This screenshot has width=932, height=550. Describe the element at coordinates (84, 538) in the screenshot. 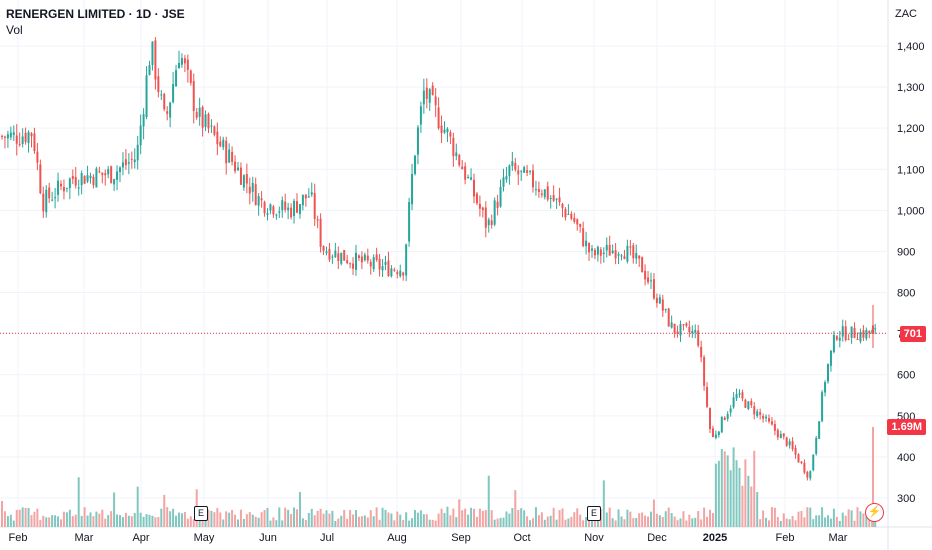

I see `time-tick-label: Mar` at that location.